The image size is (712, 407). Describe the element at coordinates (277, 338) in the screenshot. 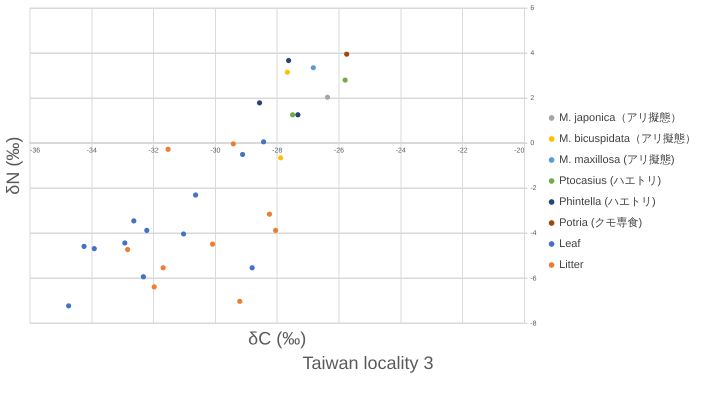

I see `x-axis-title: δC (‰)` at that location.